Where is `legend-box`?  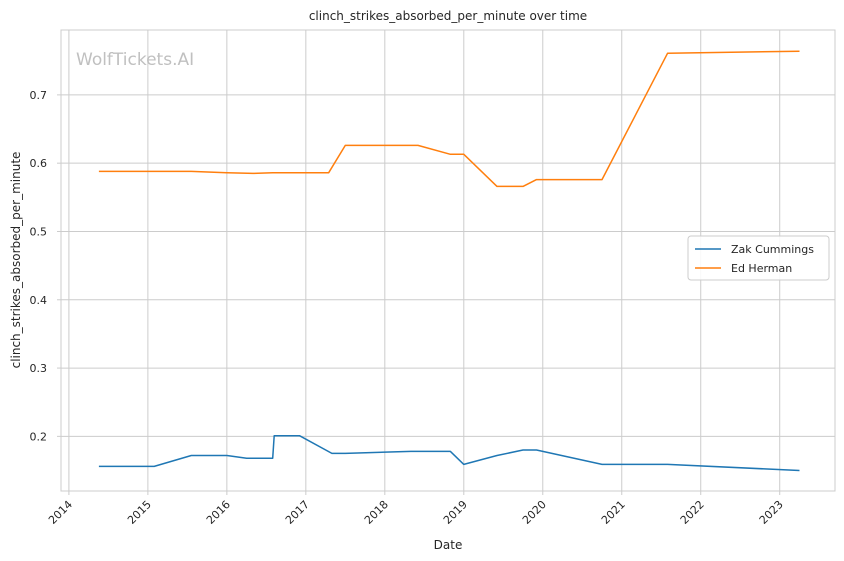 legend-box is located at coordinates (758, 258).